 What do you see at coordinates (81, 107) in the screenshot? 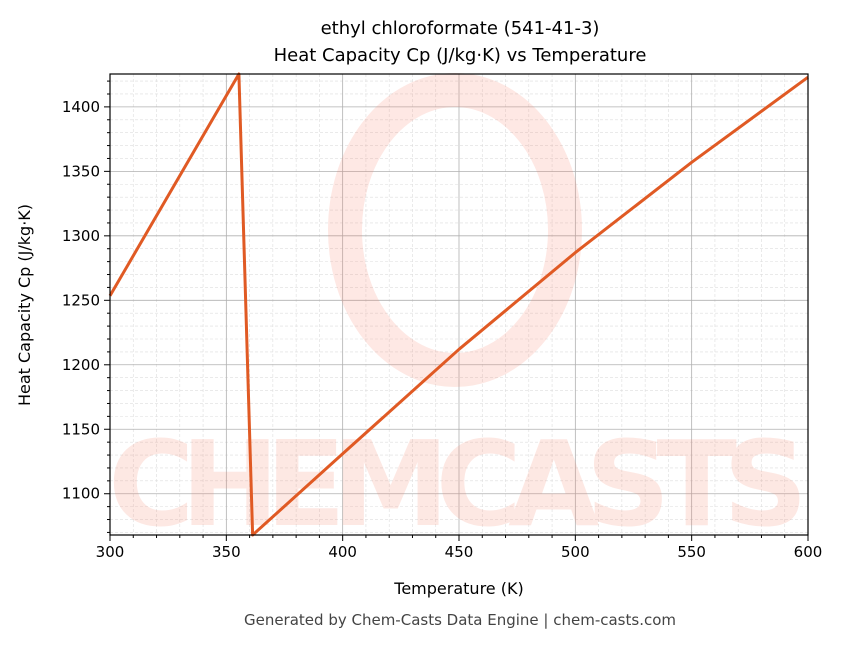
I see `y-tick-label: 1400` at bounding box center [81, 107].